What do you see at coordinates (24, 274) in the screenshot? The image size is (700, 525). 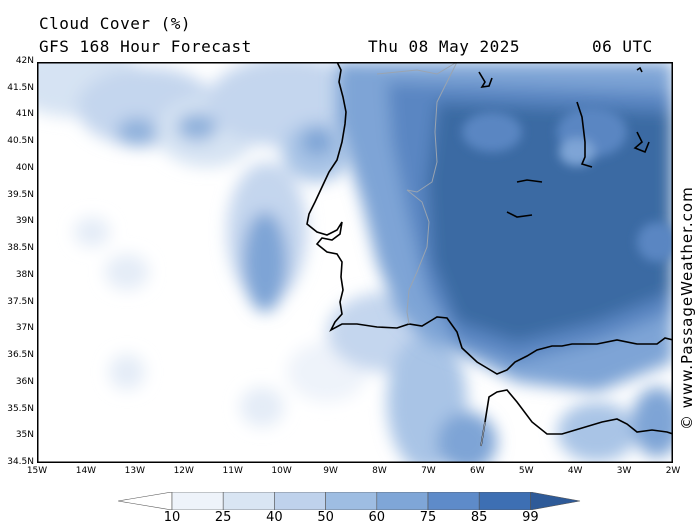 I see `latitude-label: 38N` at bounding box center [24, 274].